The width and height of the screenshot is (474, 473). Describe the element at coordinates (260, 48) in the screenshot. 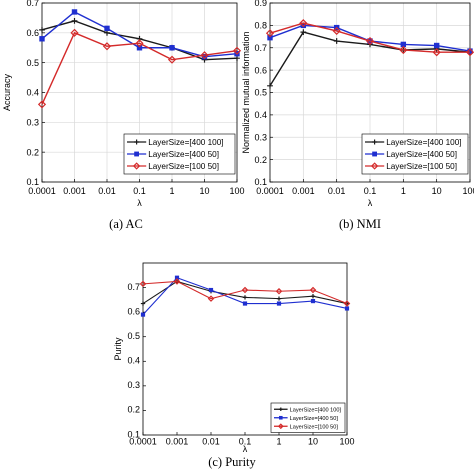

I see `y-tick-label: 0.7` at that location.